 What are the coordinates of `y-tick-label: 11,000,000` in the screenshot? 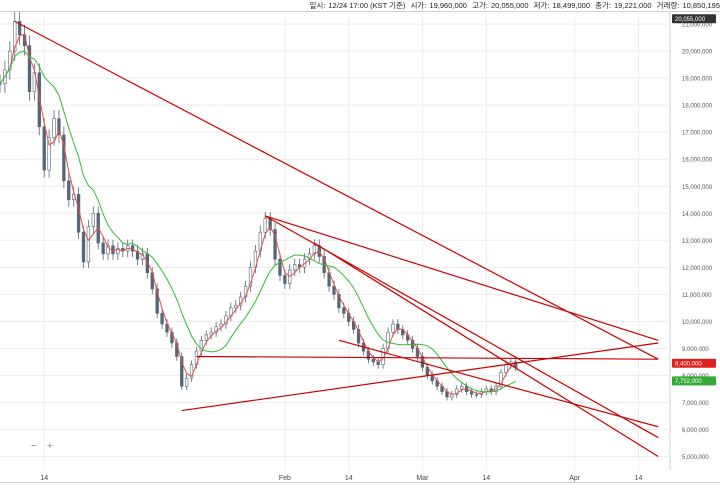 It's located at (697, 296).